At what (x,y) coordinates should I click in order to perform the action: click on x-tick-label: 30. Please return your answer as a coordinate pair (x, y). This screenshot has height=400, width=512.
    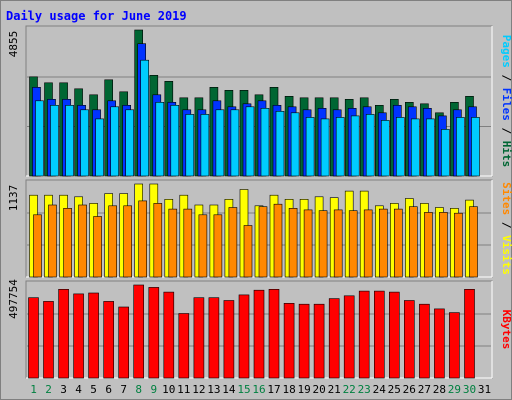
    Looking at the image, I should click on (469, 389).